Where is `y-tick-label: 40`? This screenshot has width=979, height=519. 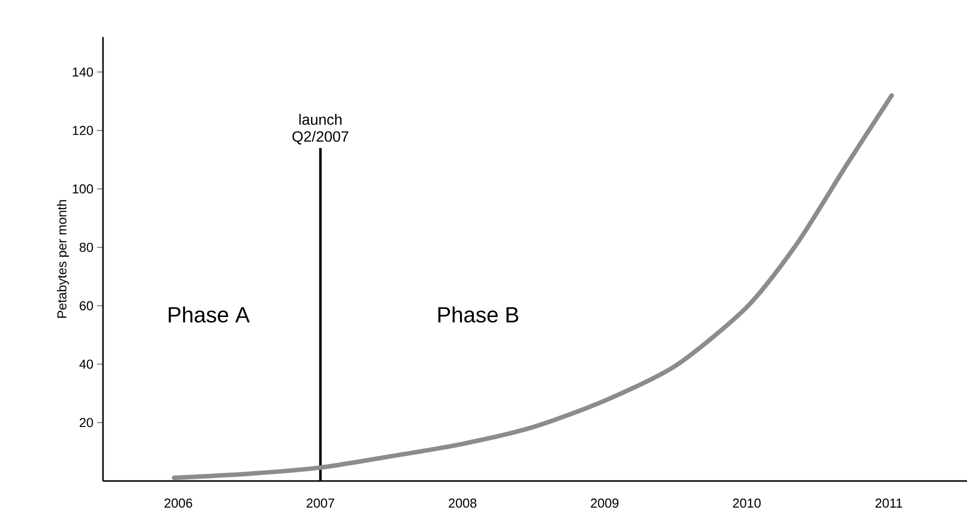 y-tick-label: 40 is located at coordinates (86, 364).